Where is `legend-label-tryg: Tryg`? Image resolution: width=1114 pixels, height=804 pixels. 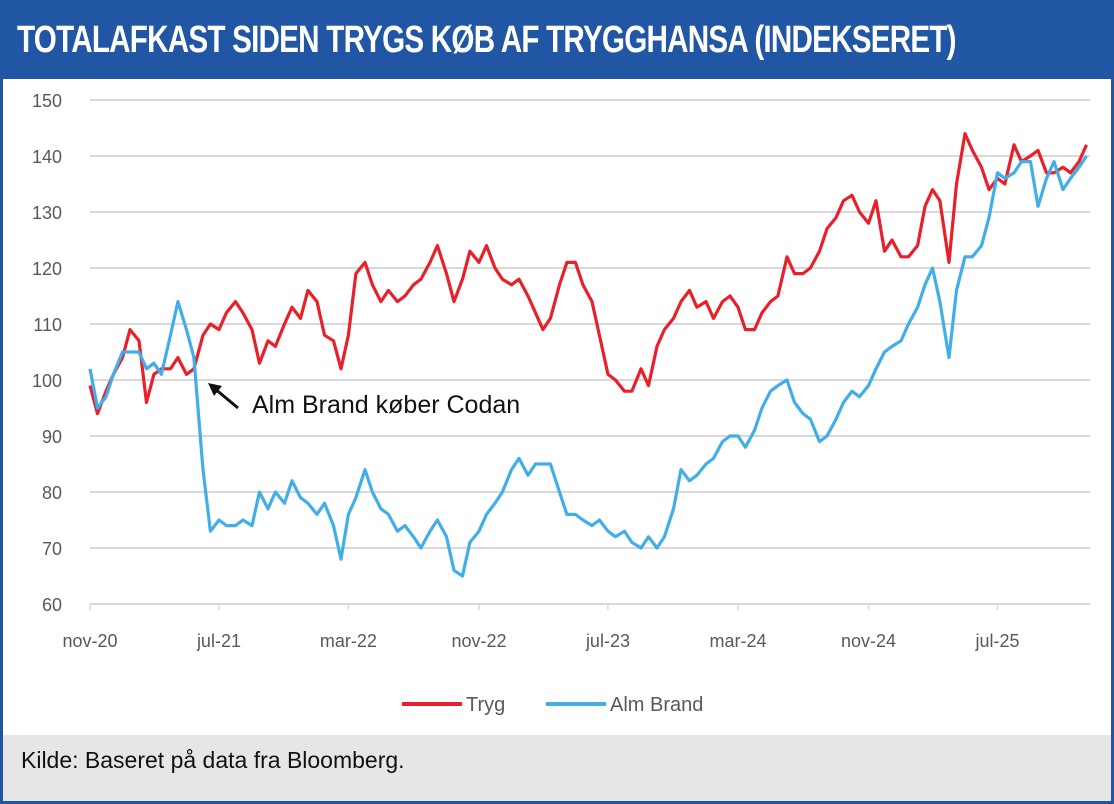 legend-label-tryg: Tryg is located at coordinates (485, 705).